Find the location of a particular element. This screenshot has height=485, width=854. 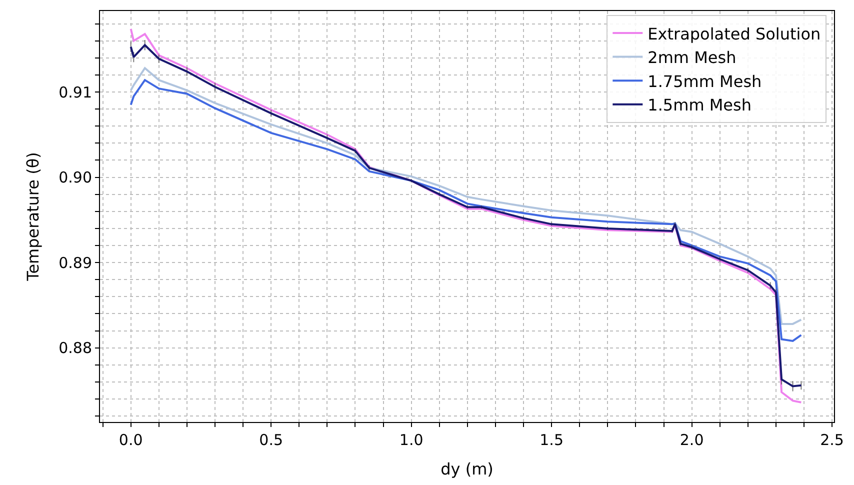

legend-label: 2mm Mesh is located at coordinates (692, 58).